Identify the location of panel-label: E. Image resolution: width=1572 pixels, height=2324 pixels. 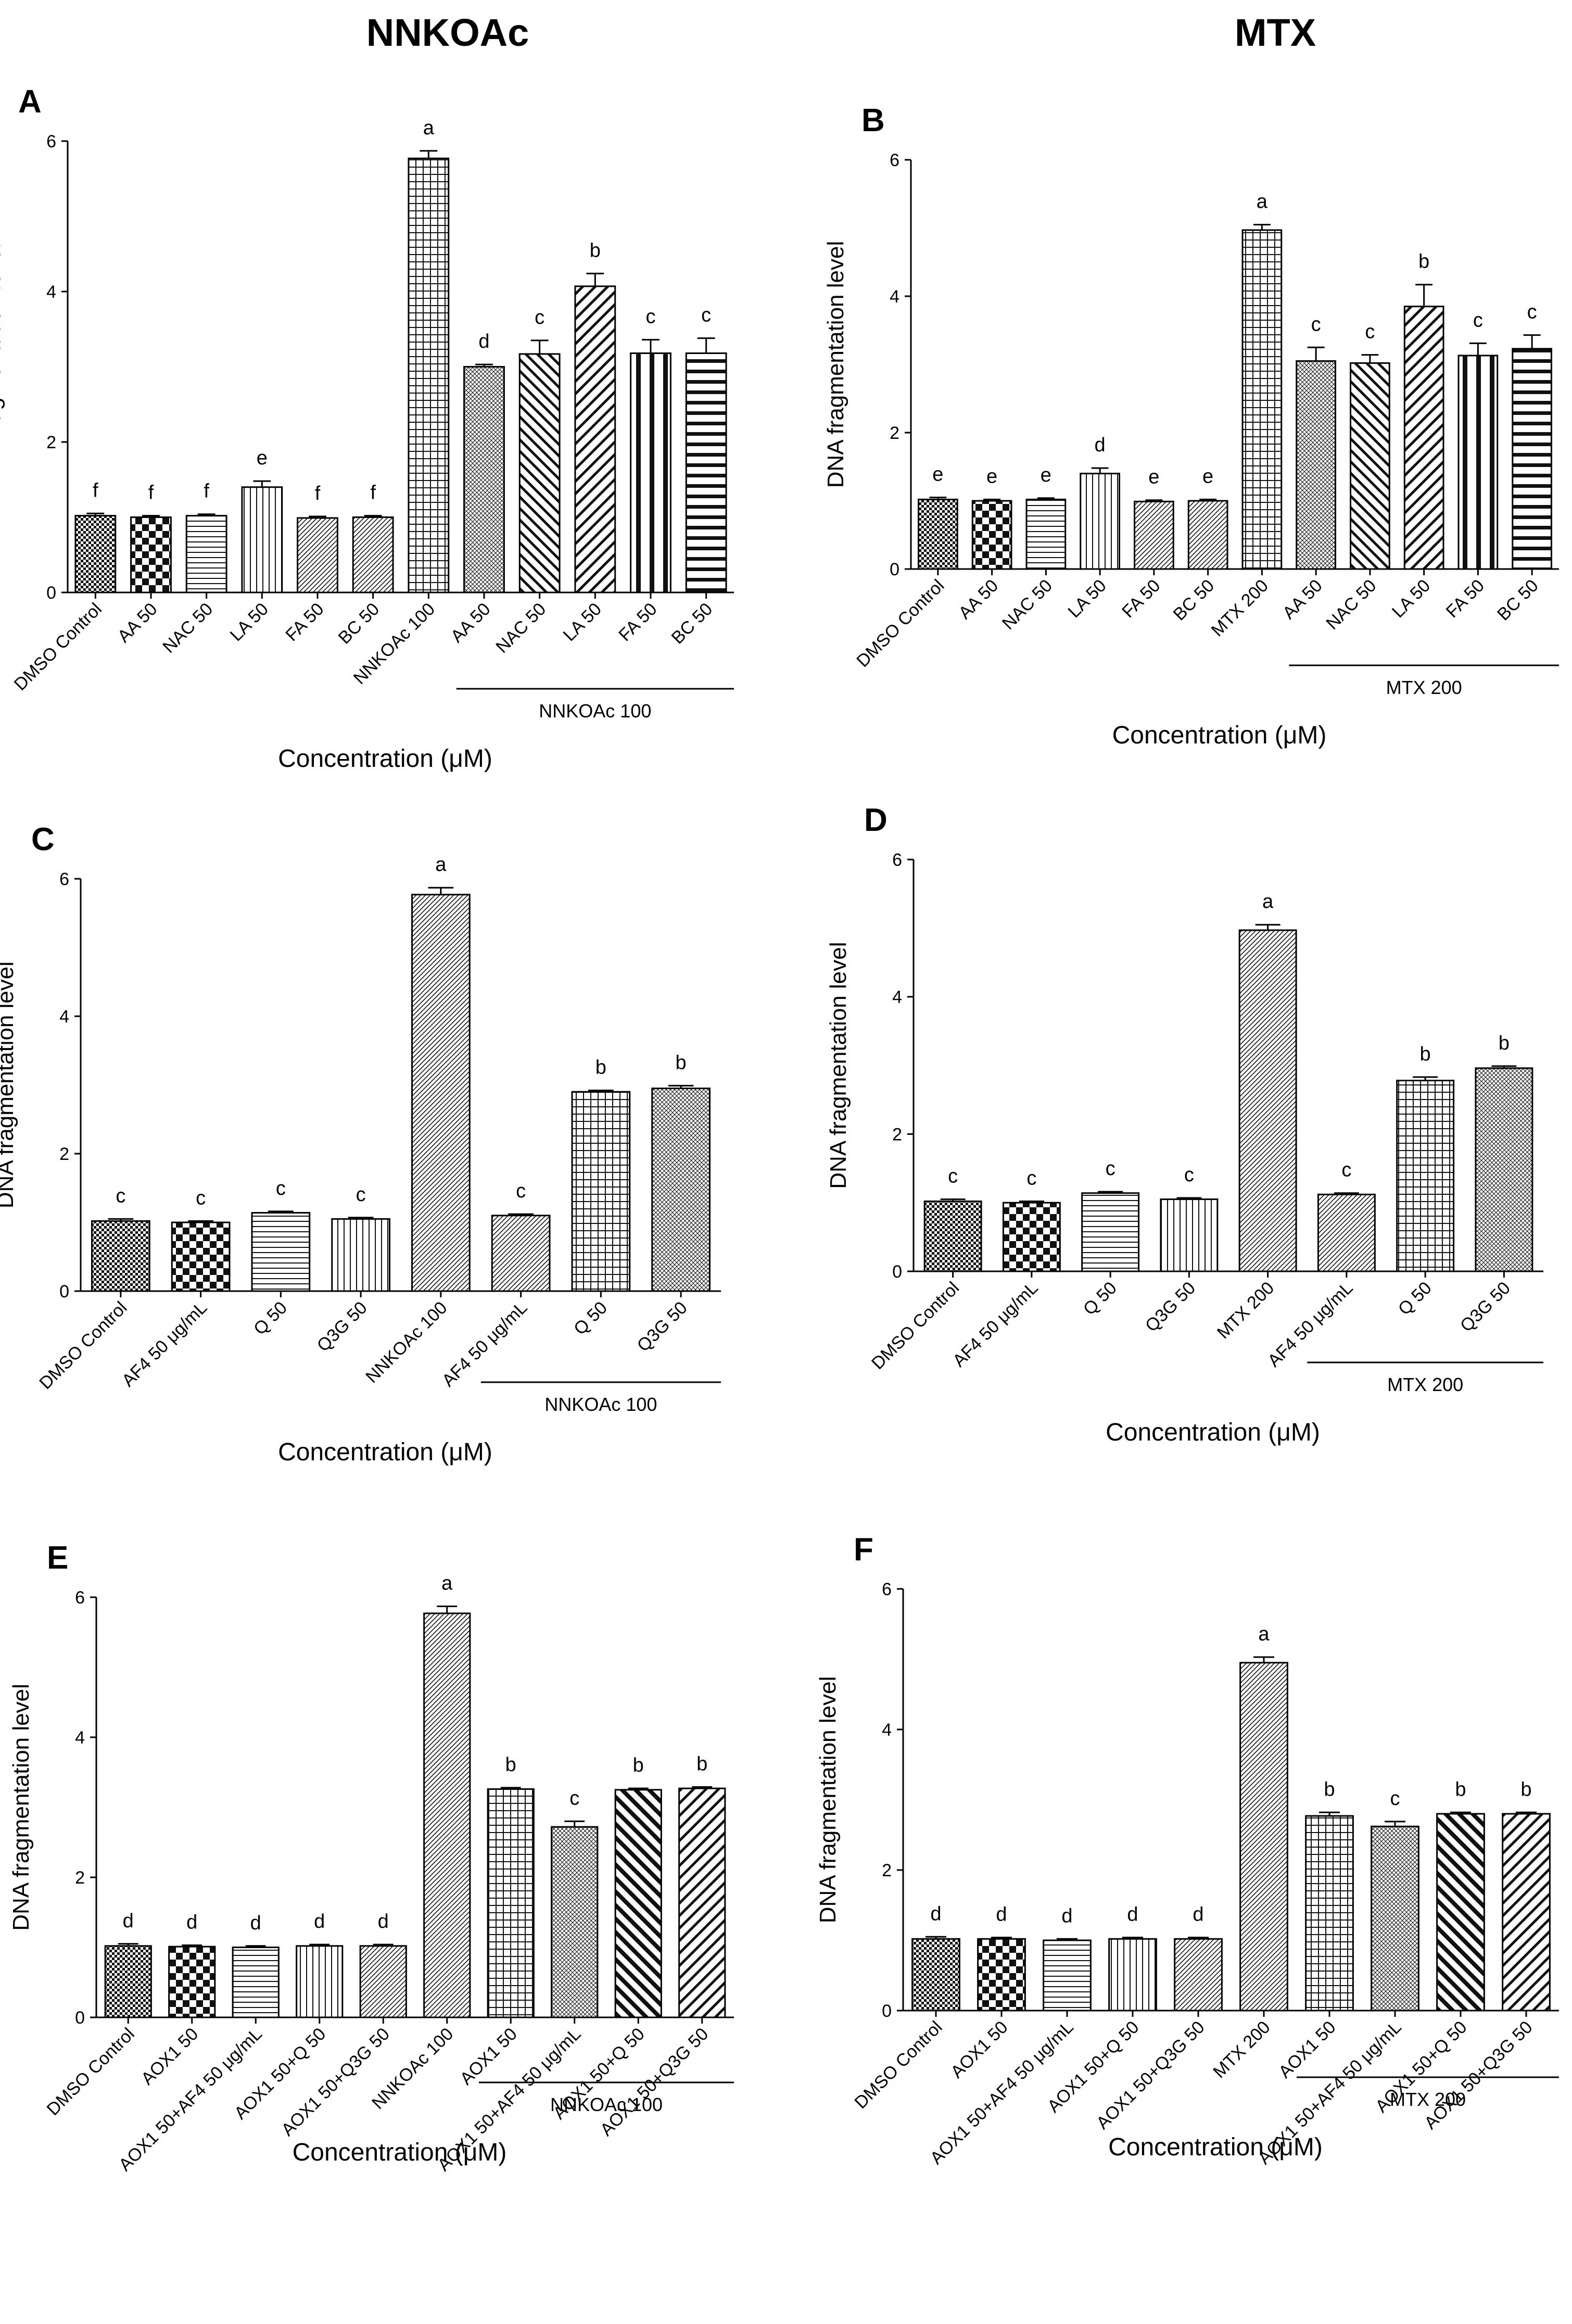
(57, 1558).